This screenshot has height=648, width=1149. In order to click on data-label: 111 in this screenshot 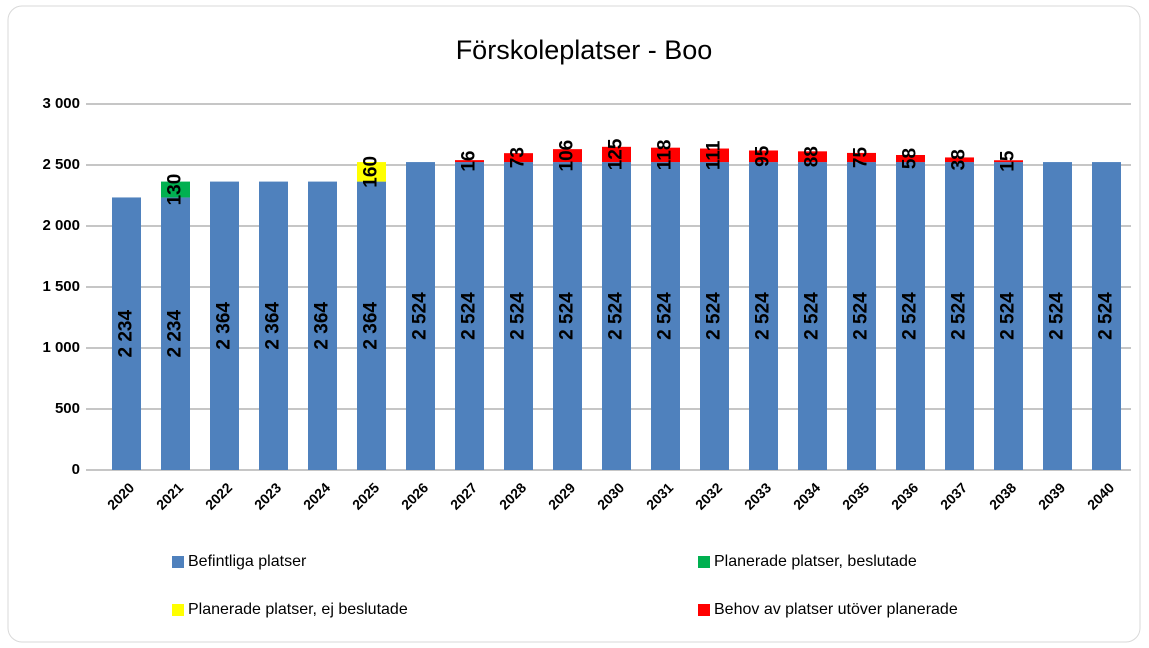, I will do `click(714, 155)`.